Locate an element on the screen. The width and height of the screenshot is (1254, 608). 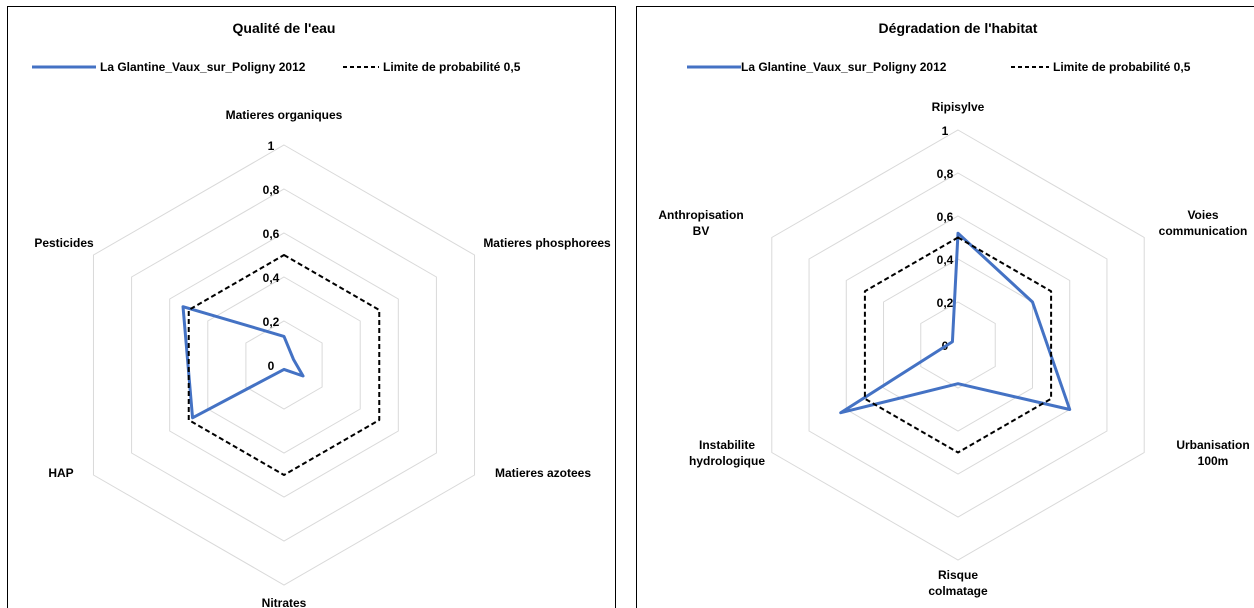
axis-label-risque-colmatage: Risque colmatage is located at coordinates (958, 583).